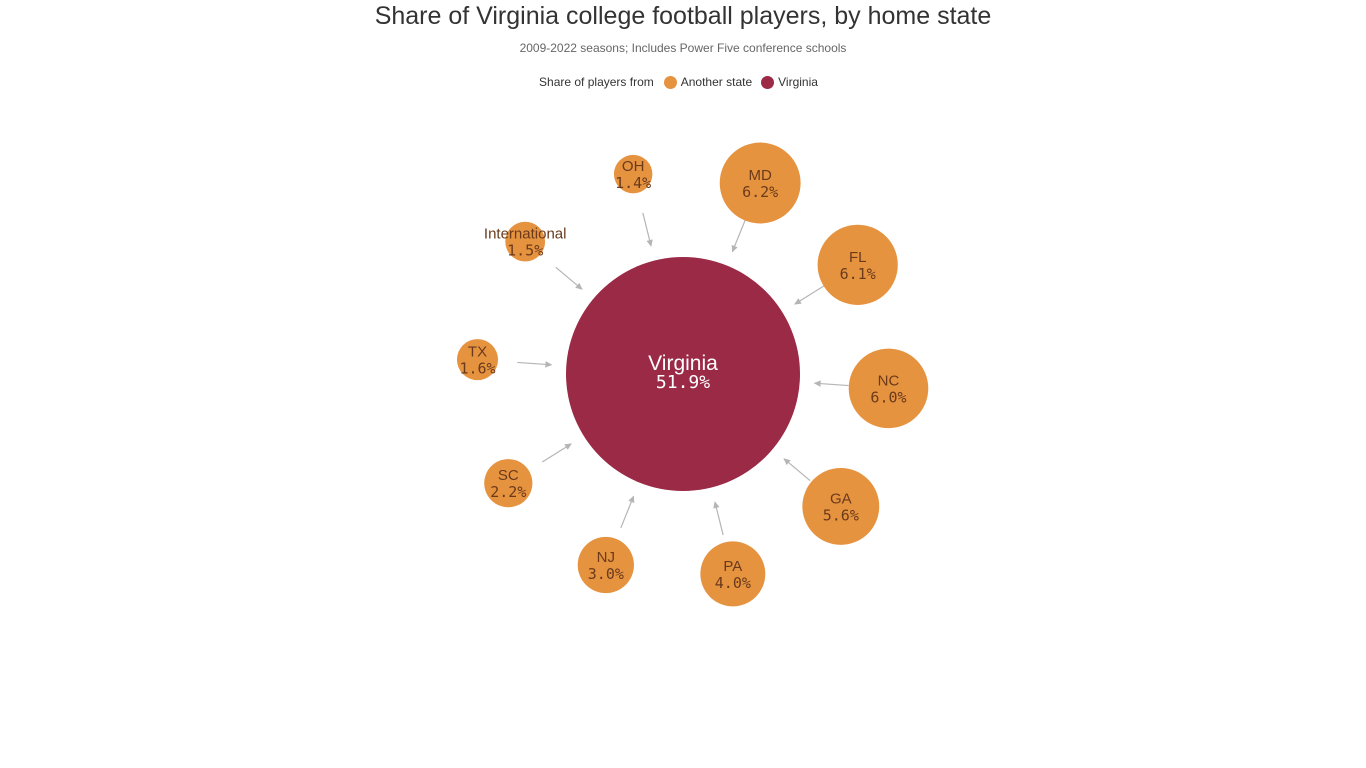 This screenshot has width=1366, height=768. What do you see at coordinates (768, 82) in the screenshot?
I see `legend-swatch-virginia` at bounding box center [768, 82].